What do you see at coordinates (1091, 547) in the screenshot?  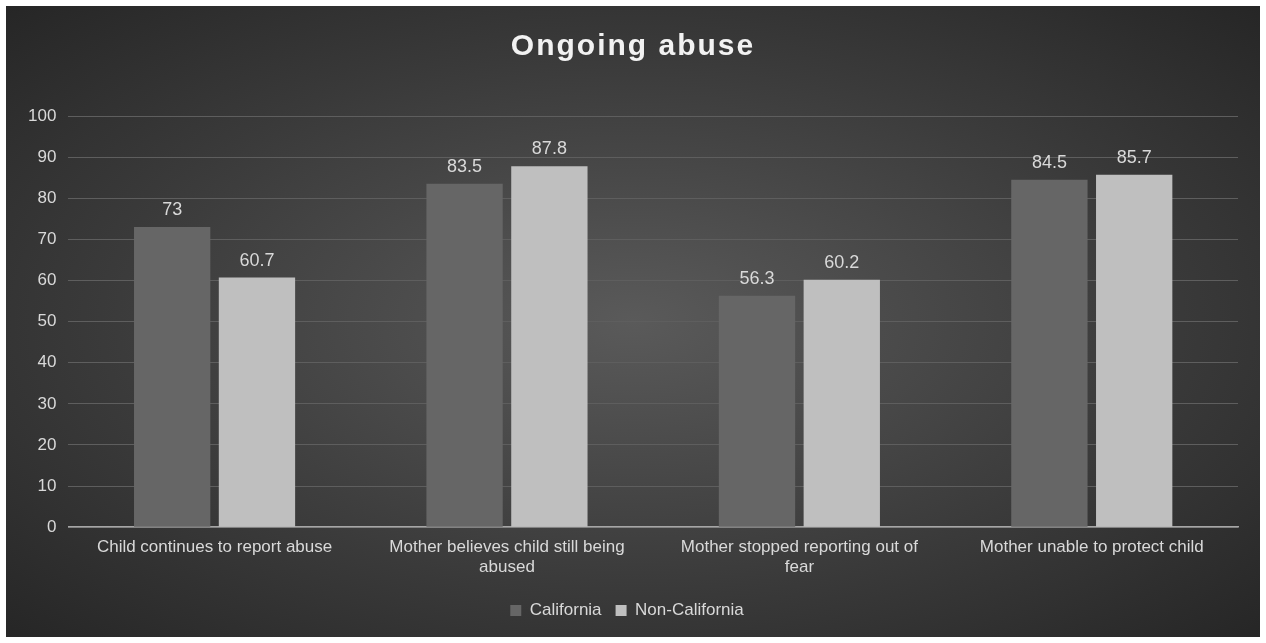 I see `x-tick-label: Mother unable to protect child` at bounding box center [1091, 547].